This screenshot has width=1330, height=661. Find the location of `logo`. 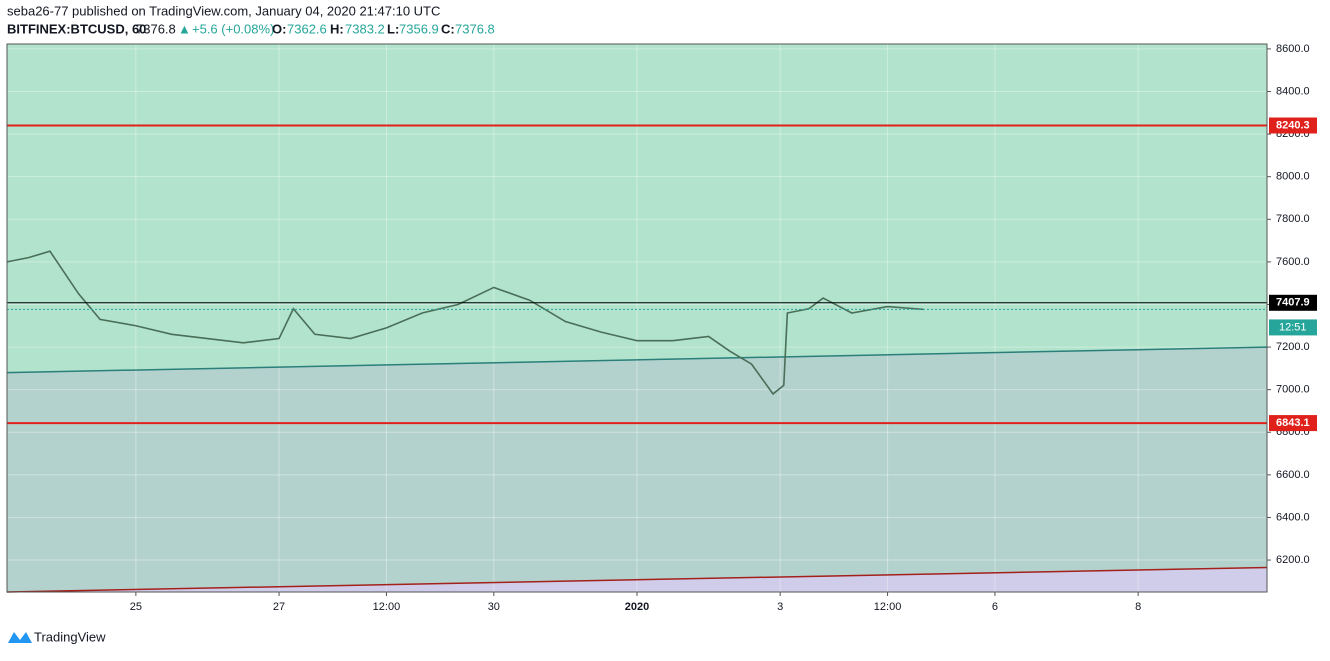

logo is located at coordinates (20, 637).